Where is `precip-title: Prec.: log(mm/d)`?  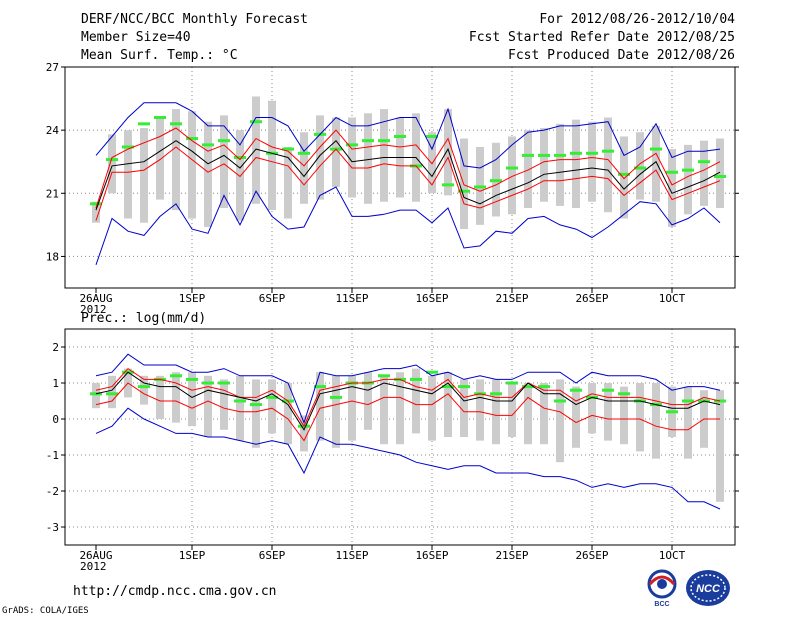
precip-title: Prec.: log(mm/d) is located at coordinates (143, 318).